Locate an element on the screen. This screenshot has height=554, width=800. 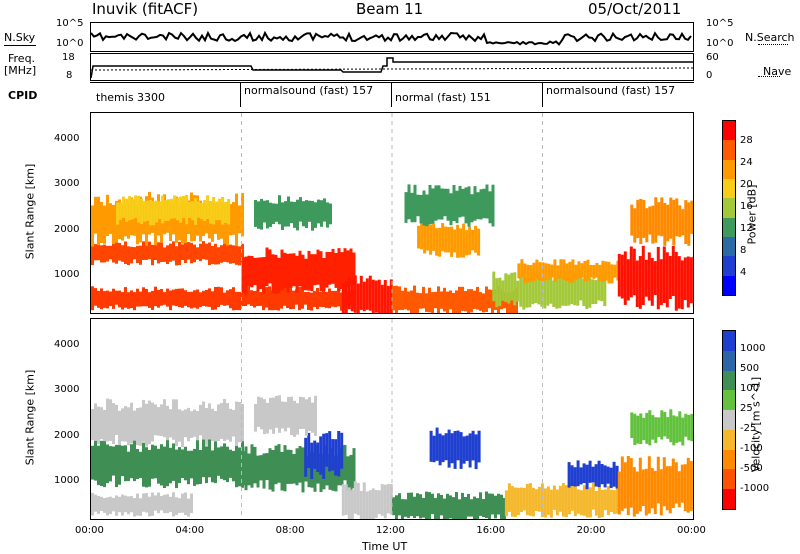
x-tick-3: 08:00 is located at coordinates (290, 530).